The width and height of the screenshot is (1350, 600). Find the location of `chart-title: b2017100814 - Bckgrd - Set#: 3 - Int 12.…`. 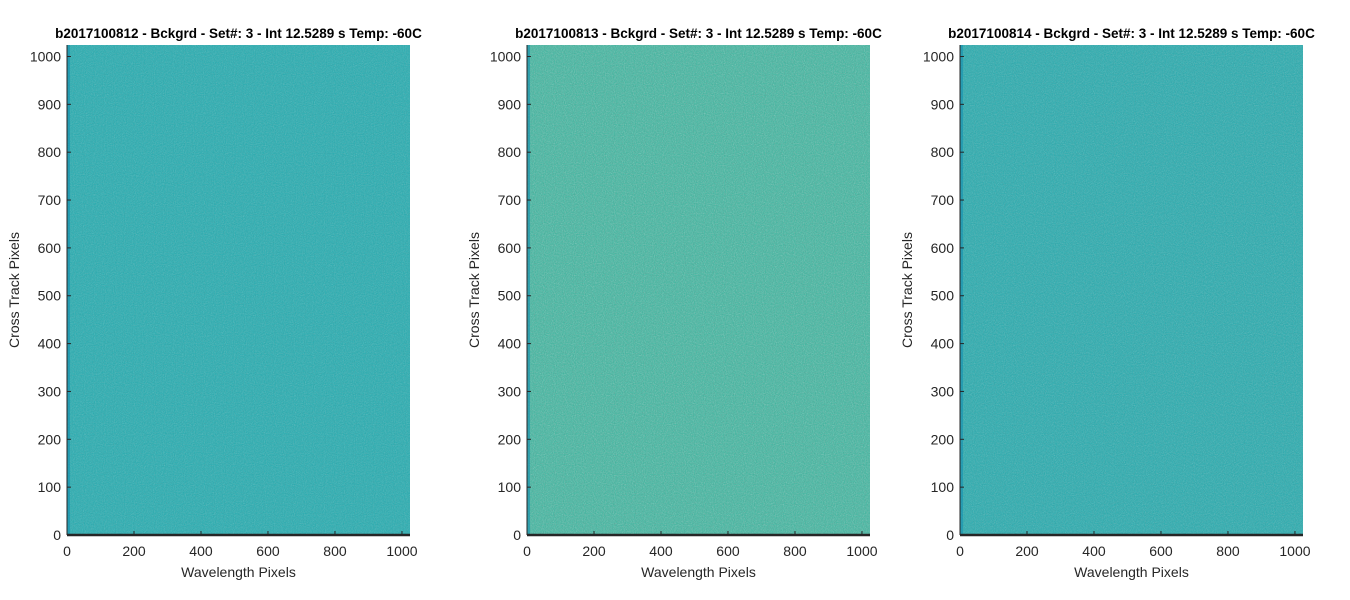

chart-title: b2017100814 - Bckgrd - Set#: 3 - Int 12.… is located at coordinates (1131, 33).